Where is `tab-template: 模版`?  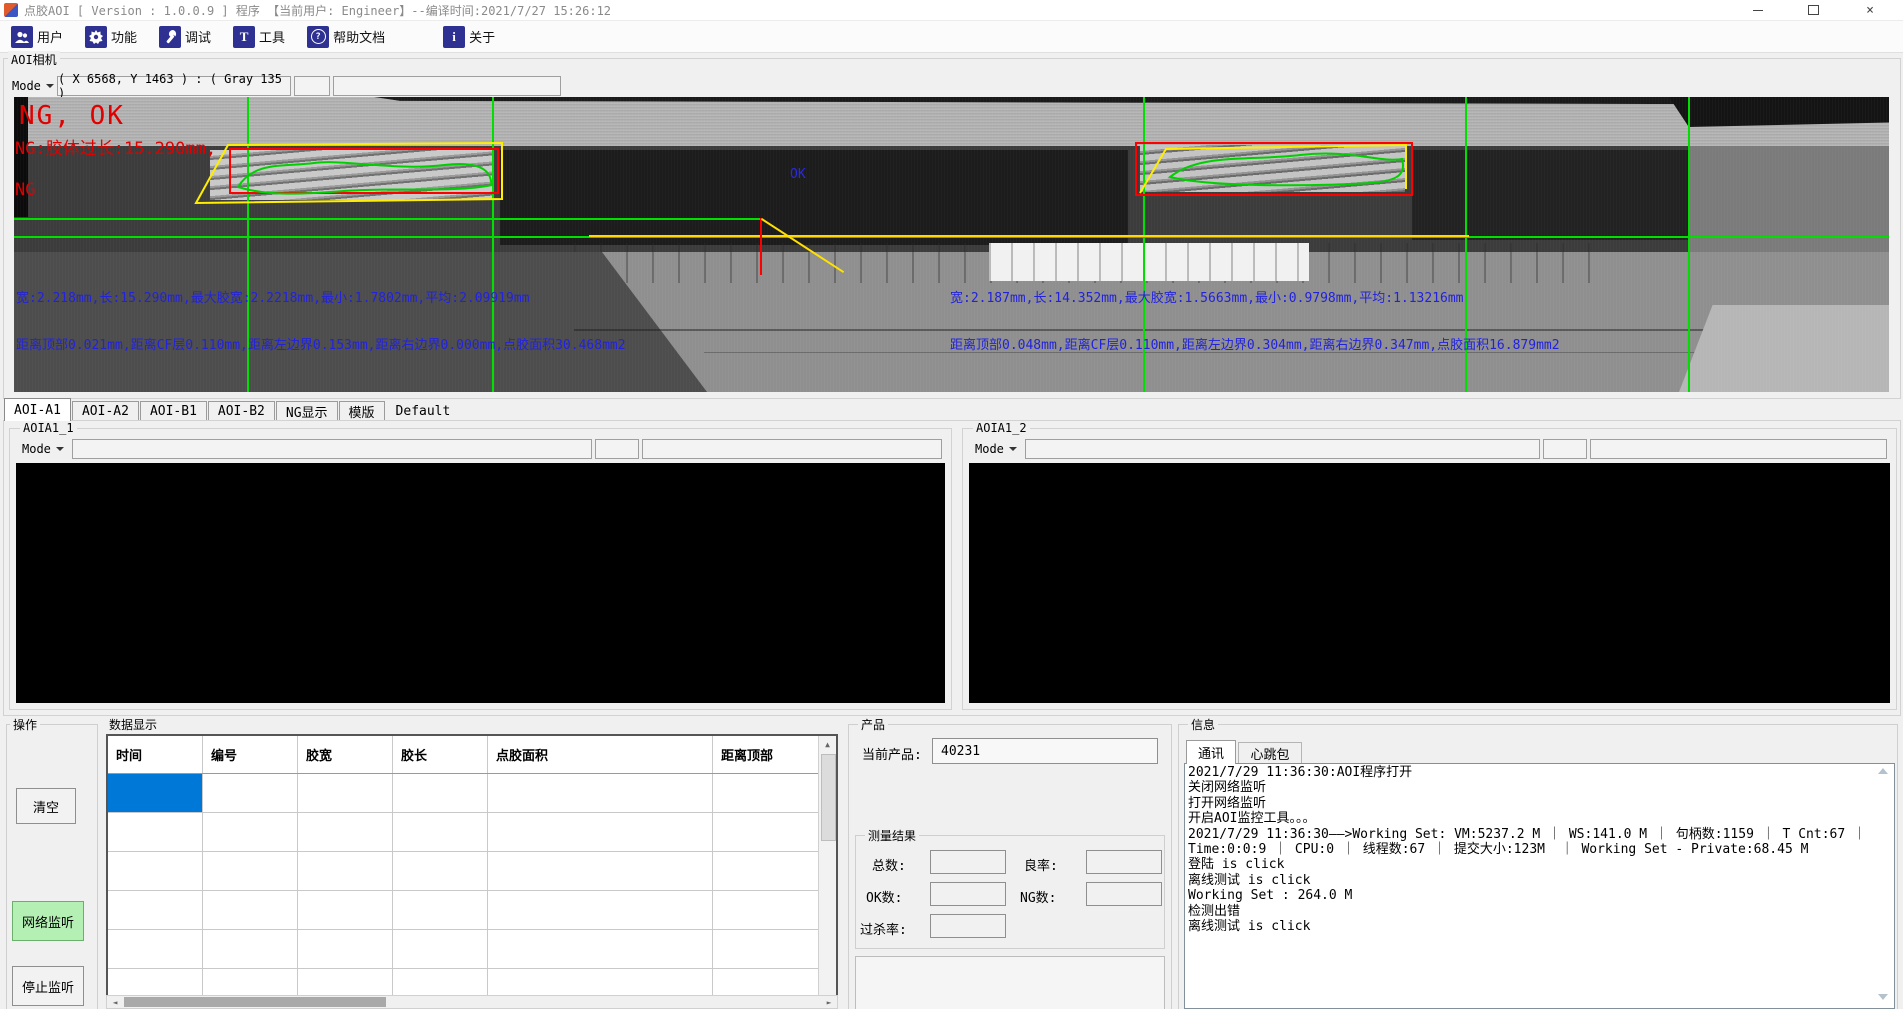
tab-template: 模版 is located at coordinates (361, 411).